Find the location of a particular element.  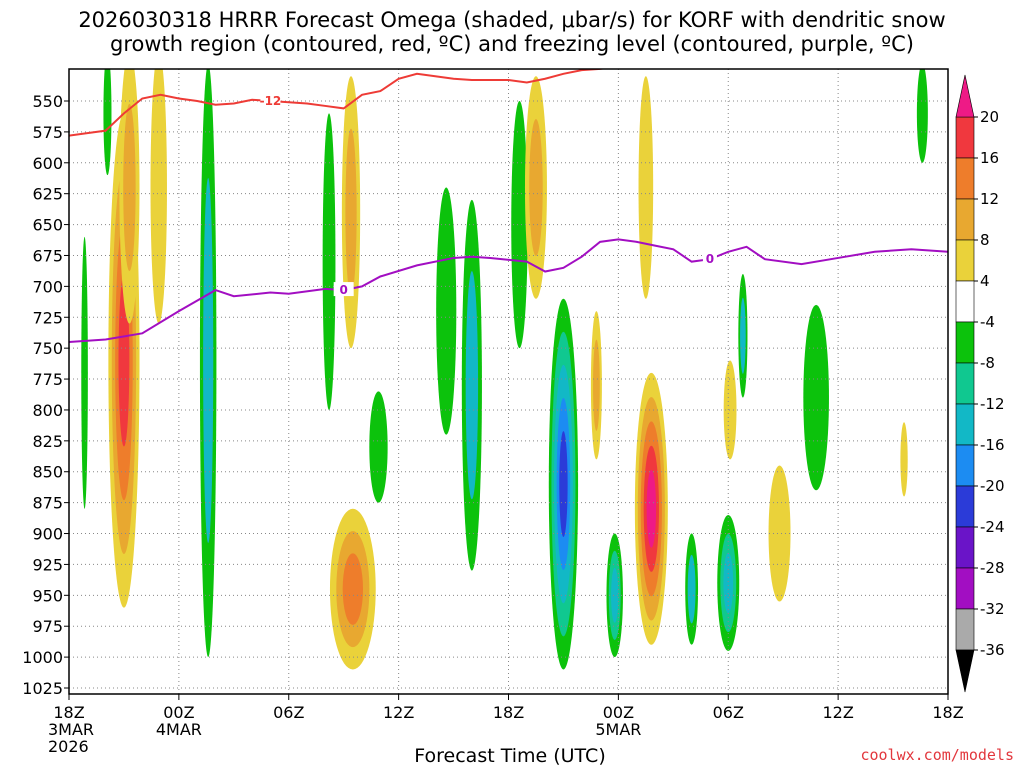

omega-feature-upward-col-n is located at coordinates (646, 187).